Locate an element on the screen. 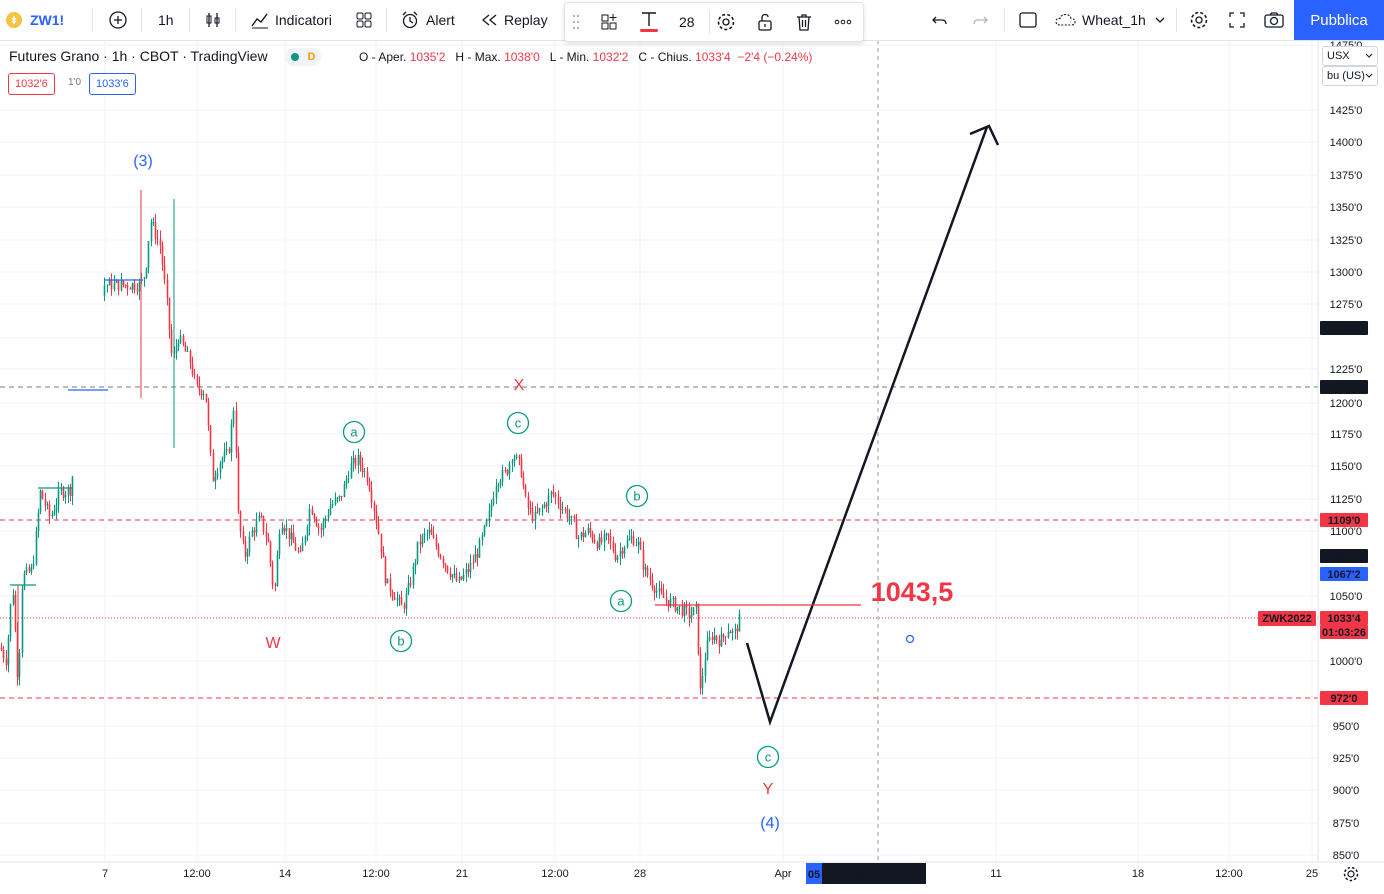 The image size is (1384, 894). replay-label: Replay is located at coordinates (526, 20).